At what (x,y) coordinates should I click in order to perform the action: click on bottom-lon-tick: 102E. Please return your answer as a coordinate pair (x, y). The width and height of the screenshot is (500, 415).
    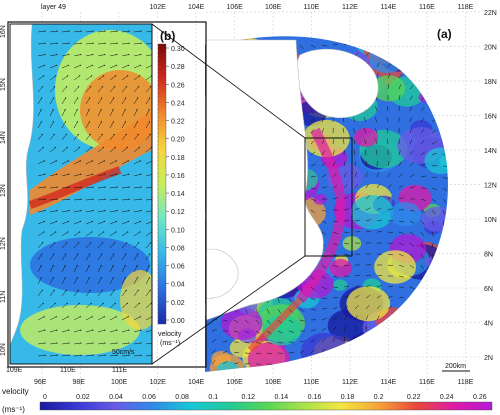
    Looking at the image, I should click on (158, 382).